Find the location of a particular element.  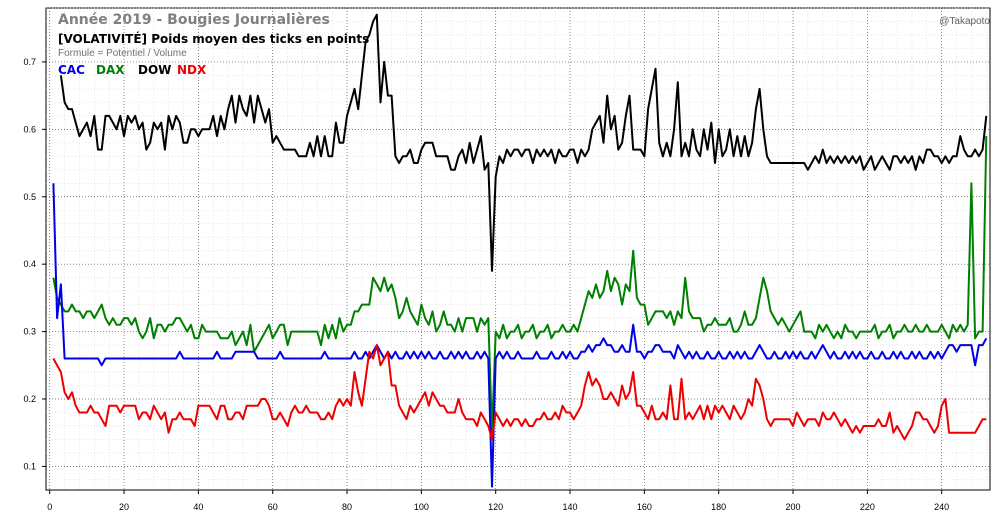

x-tick-label: 240 is located at coordinates (941, 507).